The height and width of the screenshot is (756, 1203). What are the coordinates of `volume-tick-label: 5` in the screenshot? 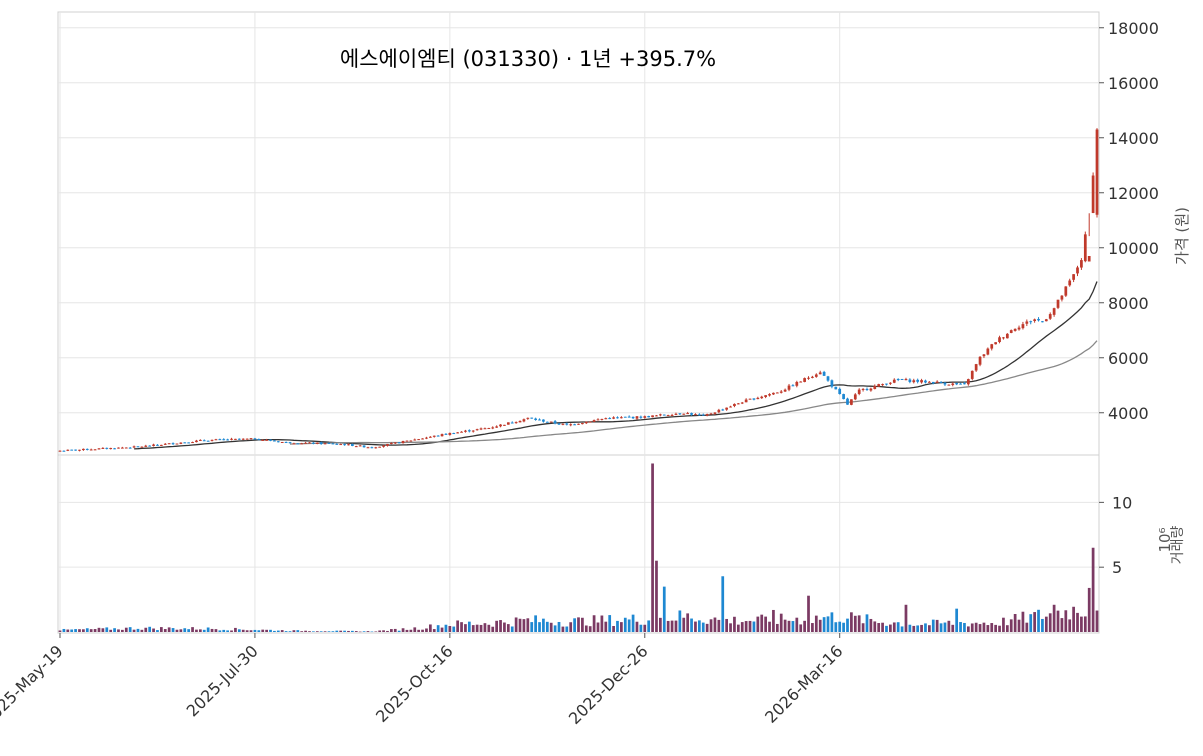 It's located at (1117, 567).